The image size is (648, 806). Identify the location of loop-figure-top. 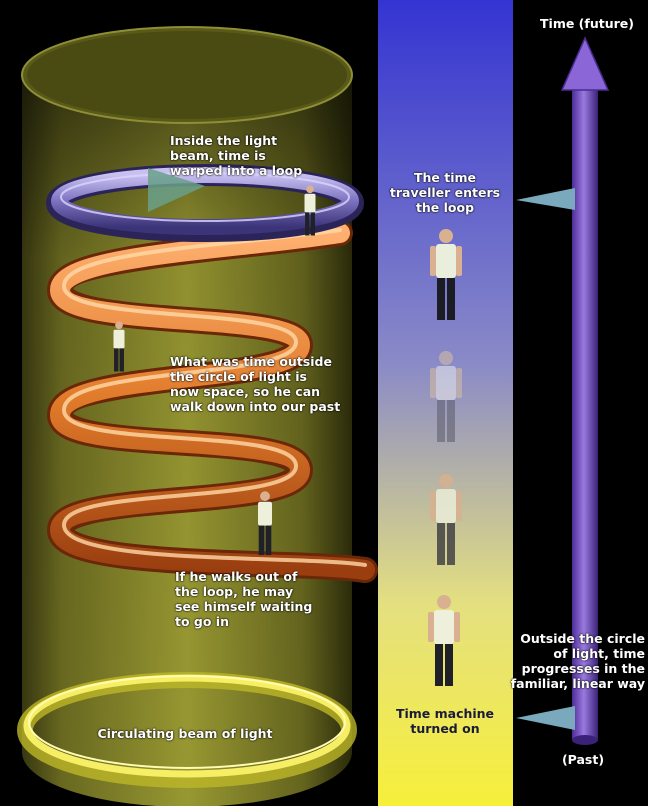
(310, 210).